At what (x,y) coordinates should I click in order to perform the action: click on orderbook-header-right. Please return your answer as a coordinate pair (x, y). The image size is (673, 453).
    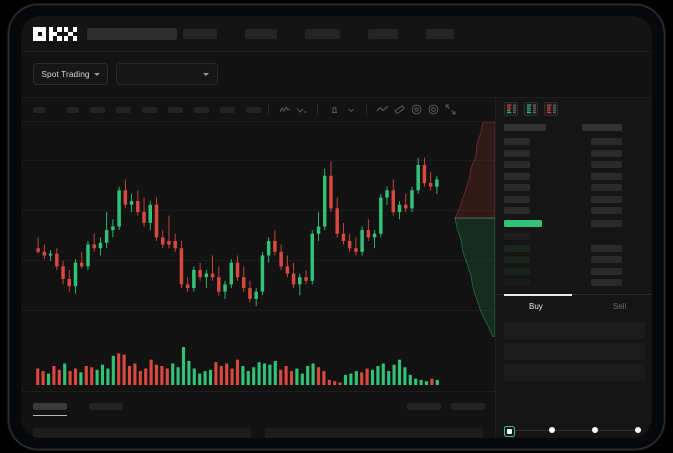
    Looking at the image, I should click on (602, 127).